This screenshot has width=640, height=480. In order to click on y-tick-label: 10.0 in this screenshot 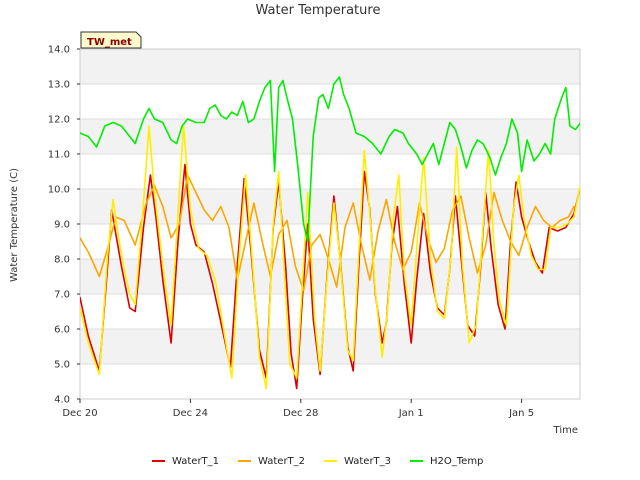, I will do `click(59, 190)`.